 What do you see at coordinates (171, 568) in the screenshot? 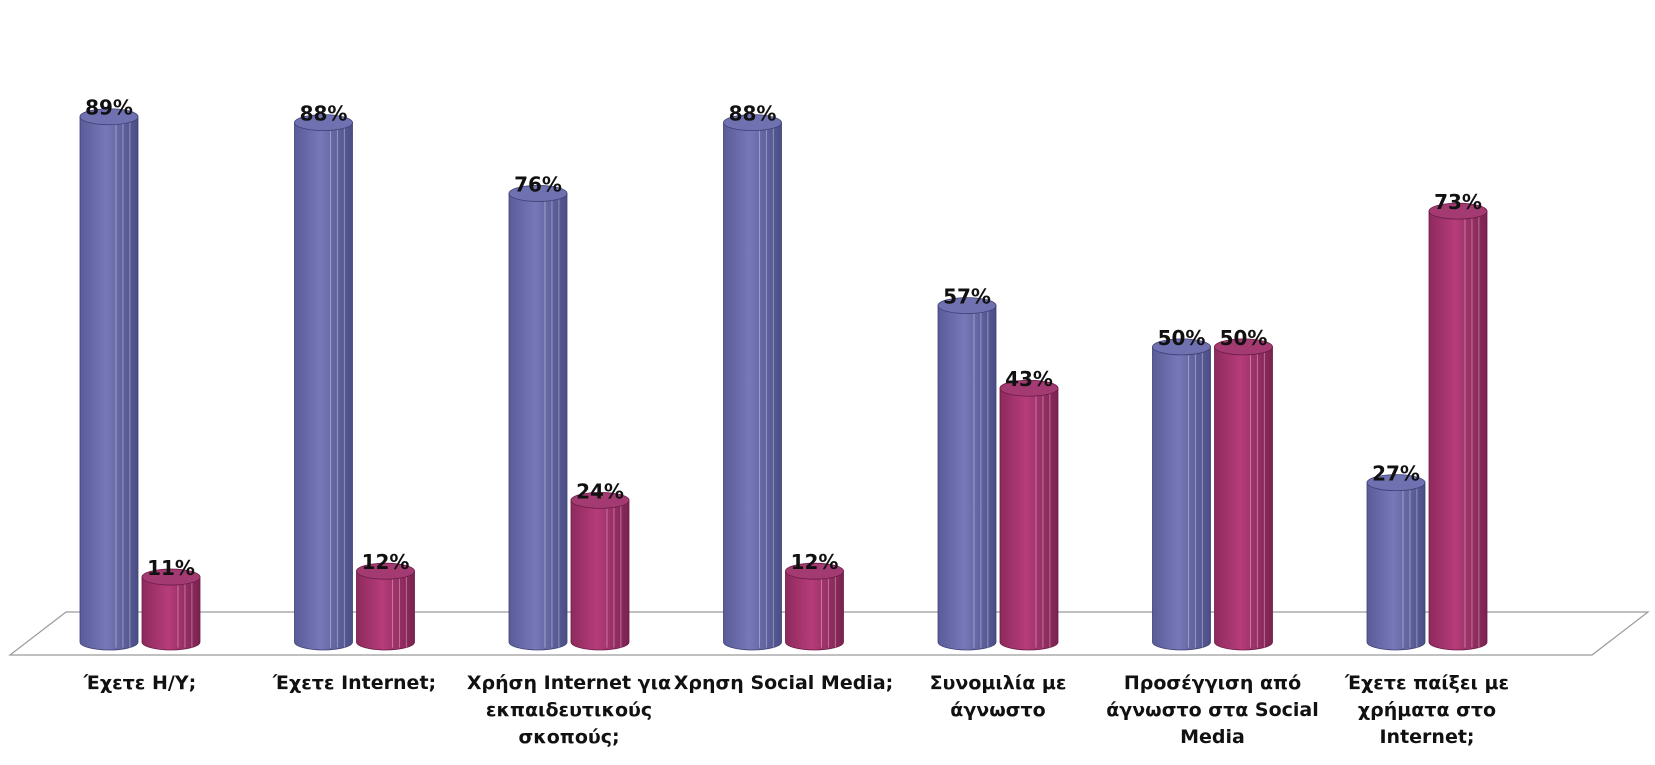
I see `value-label: 11%` at bounding box center [171, 568].